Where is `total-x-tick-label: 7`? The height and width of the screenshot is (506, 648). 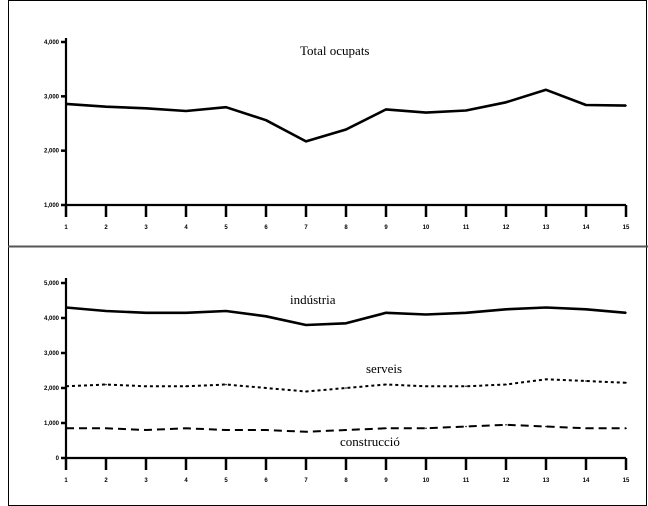 total-x-tick-label: 7 is located at coordinates (306, 228).